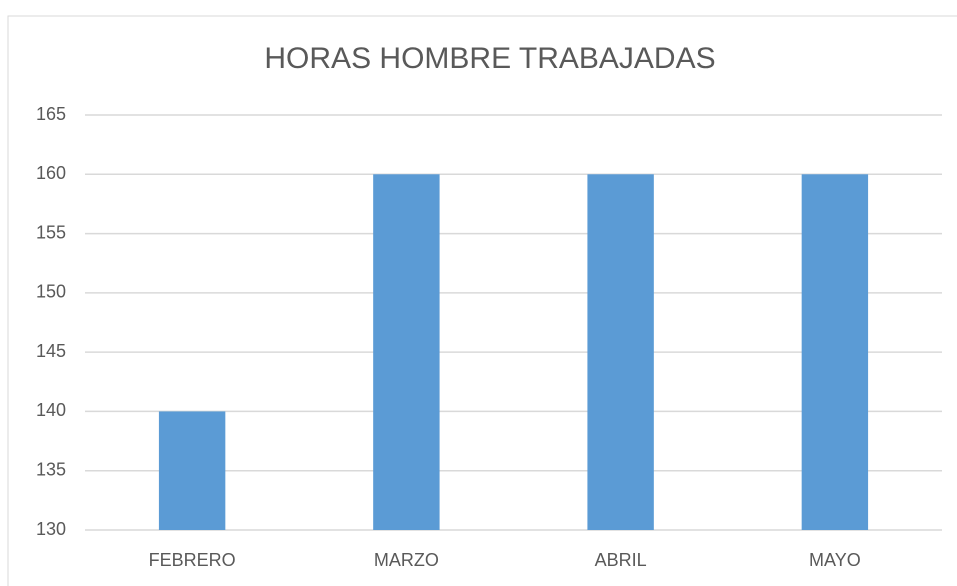  What do you see at coordinates (406, 560) in the screenshot?
I see `x-tick-label: MARZO` at bounding box center [406, 560].